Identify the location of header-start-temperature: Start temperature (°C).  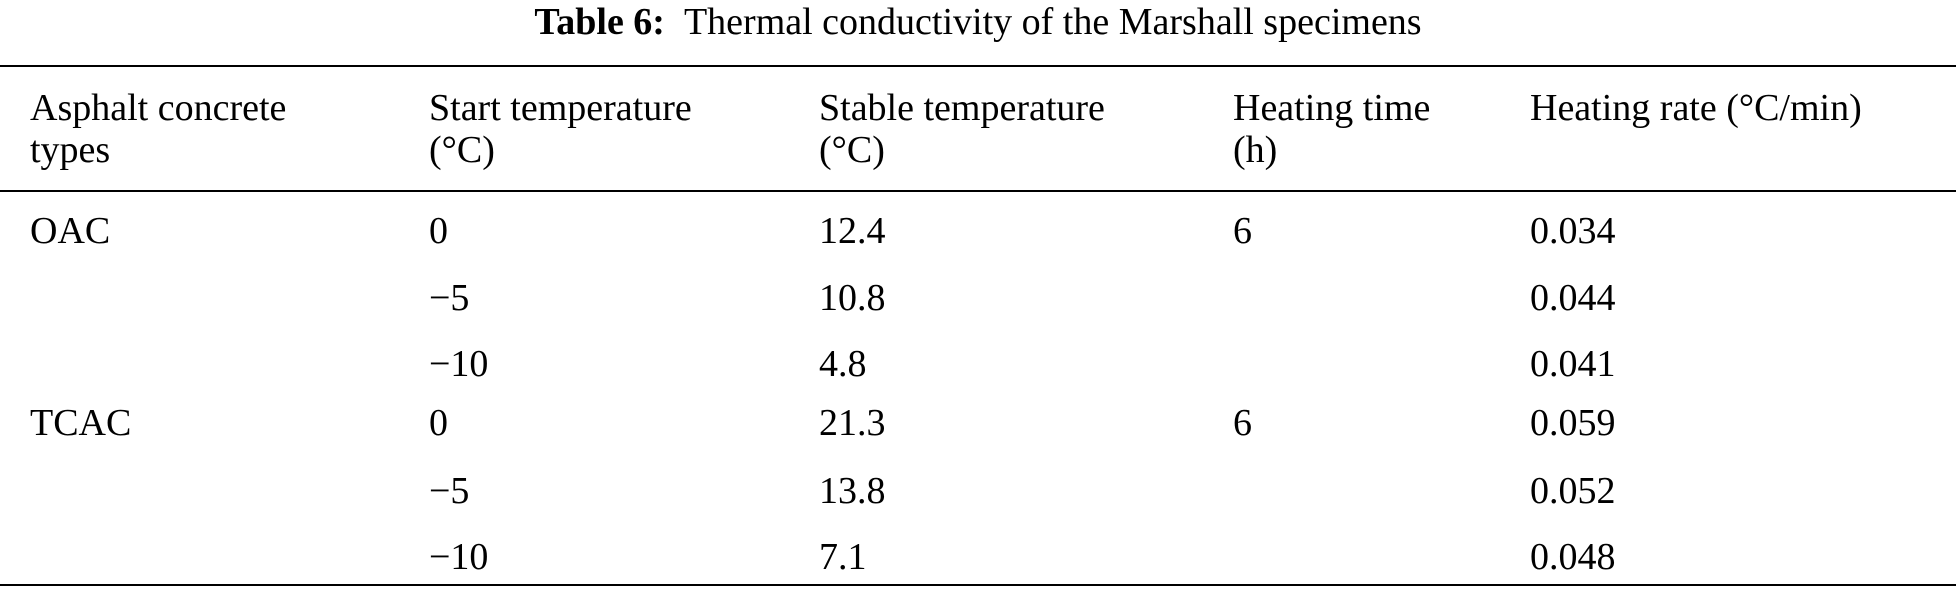
(560, 129).